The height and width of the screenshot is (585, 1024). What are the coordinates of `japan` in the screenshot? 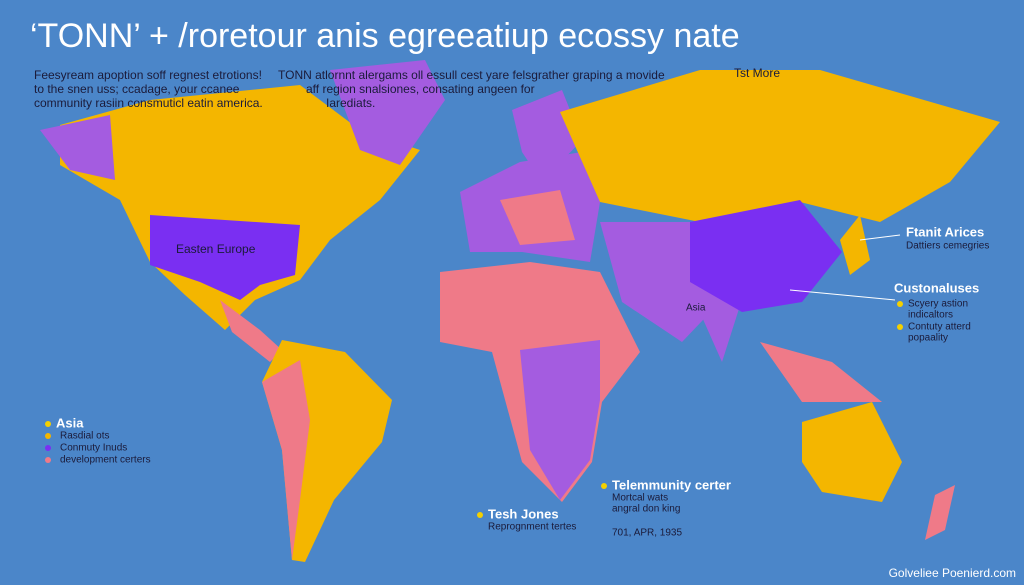 It's located at (855, 245).